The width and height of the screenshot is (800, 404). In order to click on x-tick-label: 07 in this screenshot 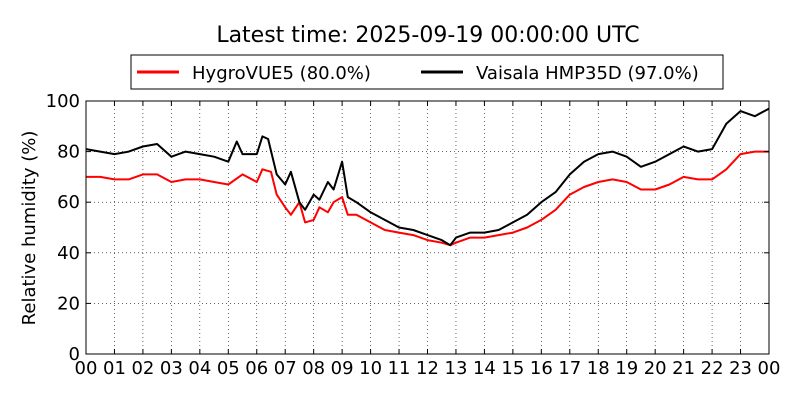, I will do `click(285, 368)`.